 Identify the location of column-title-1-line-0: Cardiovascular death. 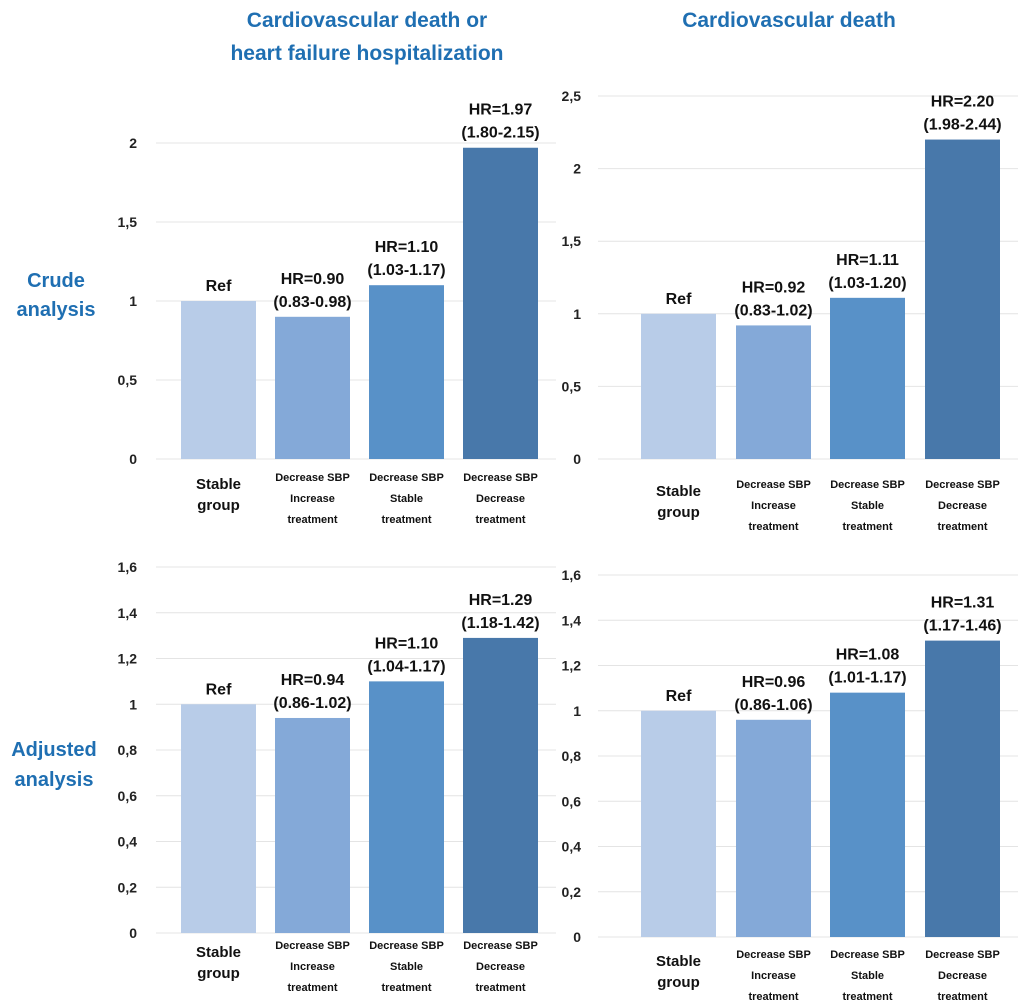
(789, 20).